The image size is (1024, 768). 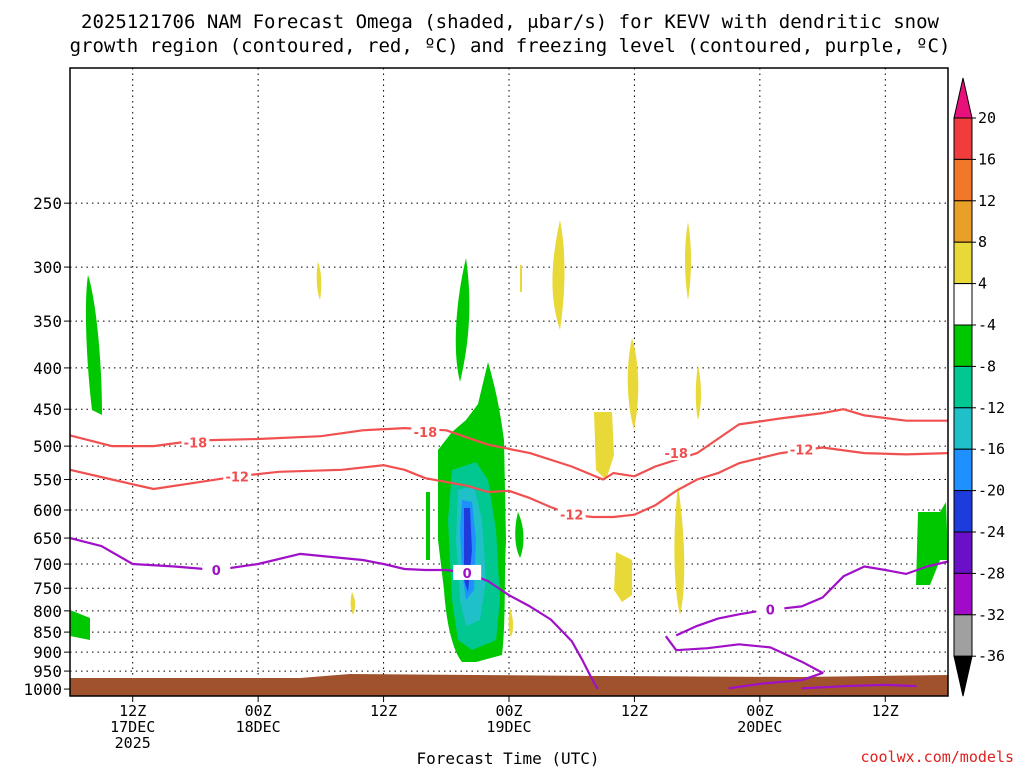 What do you see at coordinates (987, 325) in the screenshot?
I see `colorbar-label: -4` at bounding box center [987, 325].